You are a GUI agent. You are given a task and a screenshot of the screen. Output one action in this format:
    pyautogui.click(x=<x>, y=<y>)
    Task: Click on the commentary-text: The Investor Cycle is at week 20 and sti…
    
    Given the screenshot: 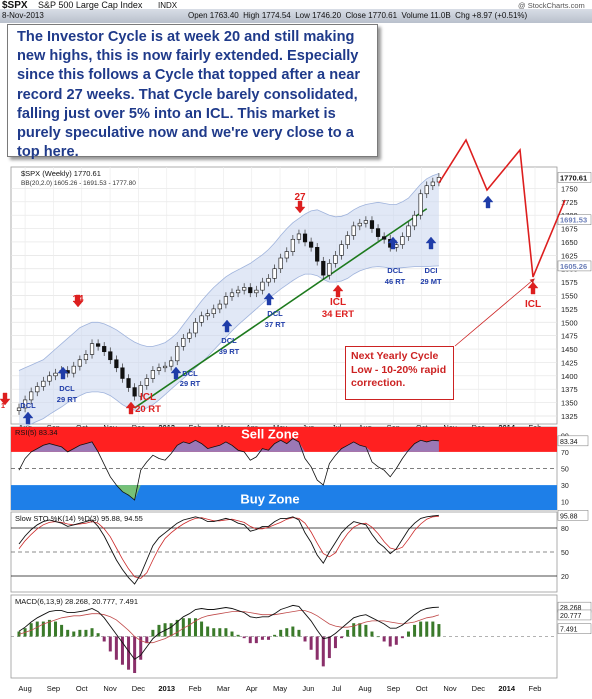 What is the action you would take?
    pyautogui.click(x=189, y=95)
    